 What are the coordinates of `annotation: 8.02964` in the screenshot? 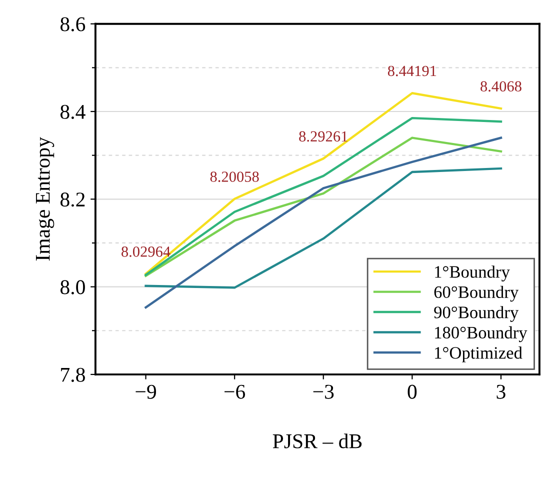 It's located at (146, 251).